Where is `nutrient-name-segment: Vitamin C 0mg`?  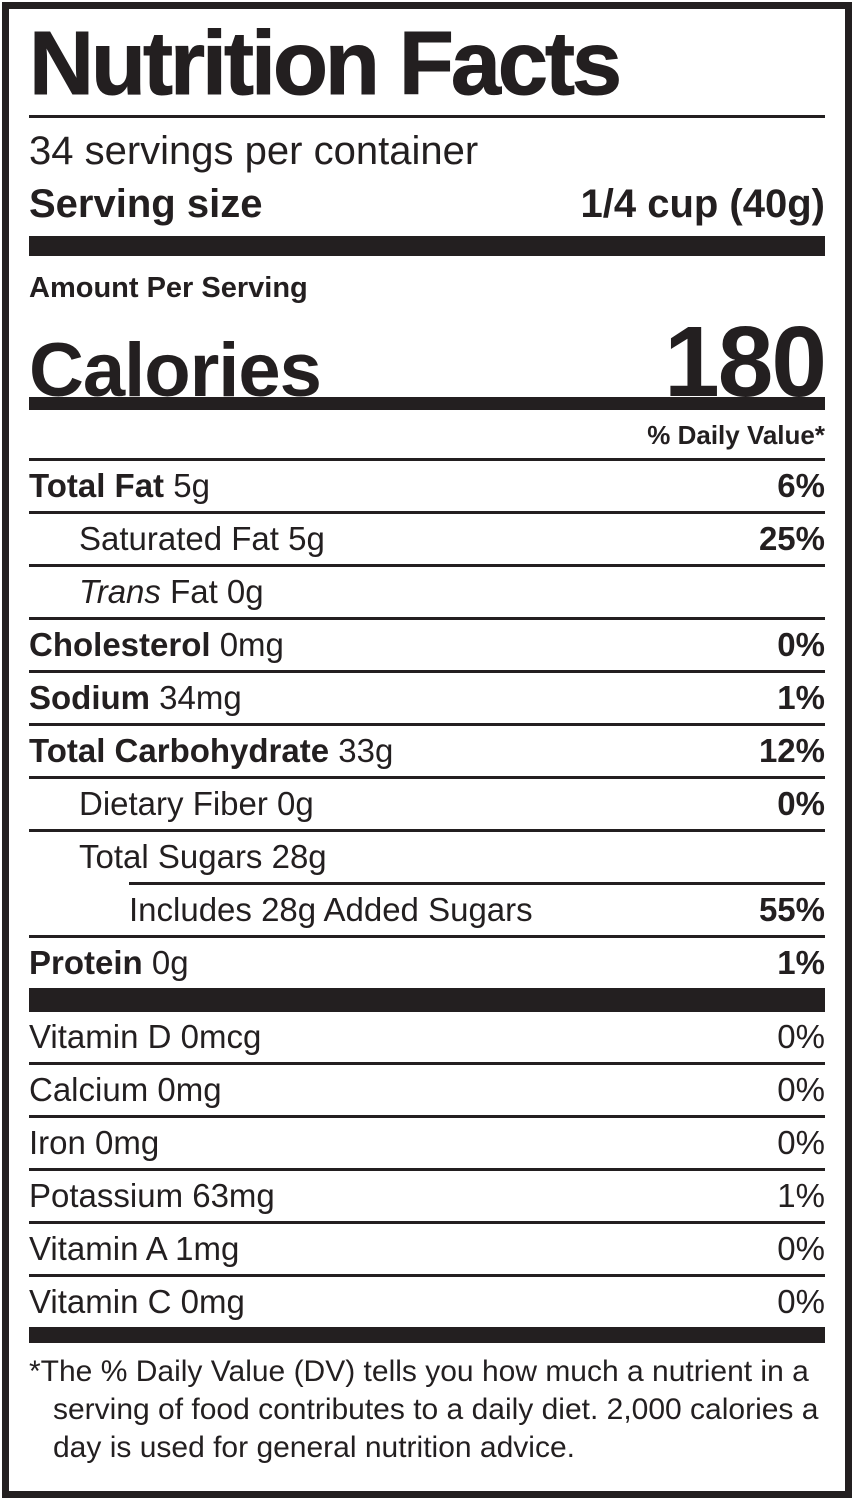
nutrient-name-segment: Vitamin C 0mg is located at coordinates (137, 1302).